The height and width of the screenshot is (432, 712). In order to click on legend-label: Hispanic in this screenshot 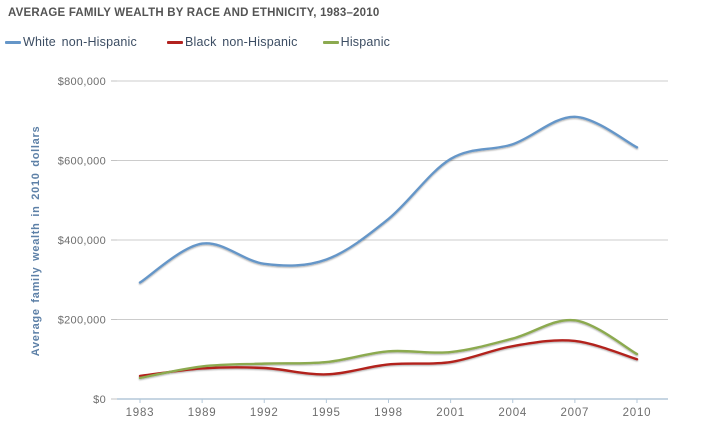, I will do `click(365, 42)`.